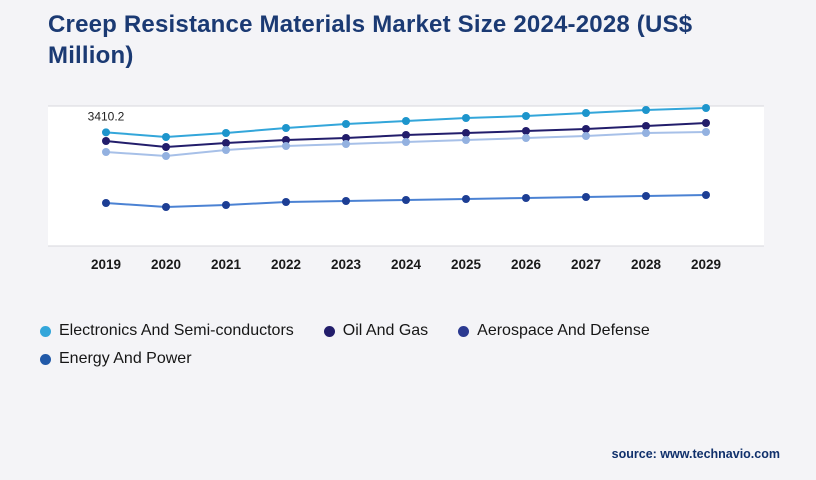 The height and width of the screenshot is (480, 816). I want to click on legend-item: Energy And Power, so click(116, 359).